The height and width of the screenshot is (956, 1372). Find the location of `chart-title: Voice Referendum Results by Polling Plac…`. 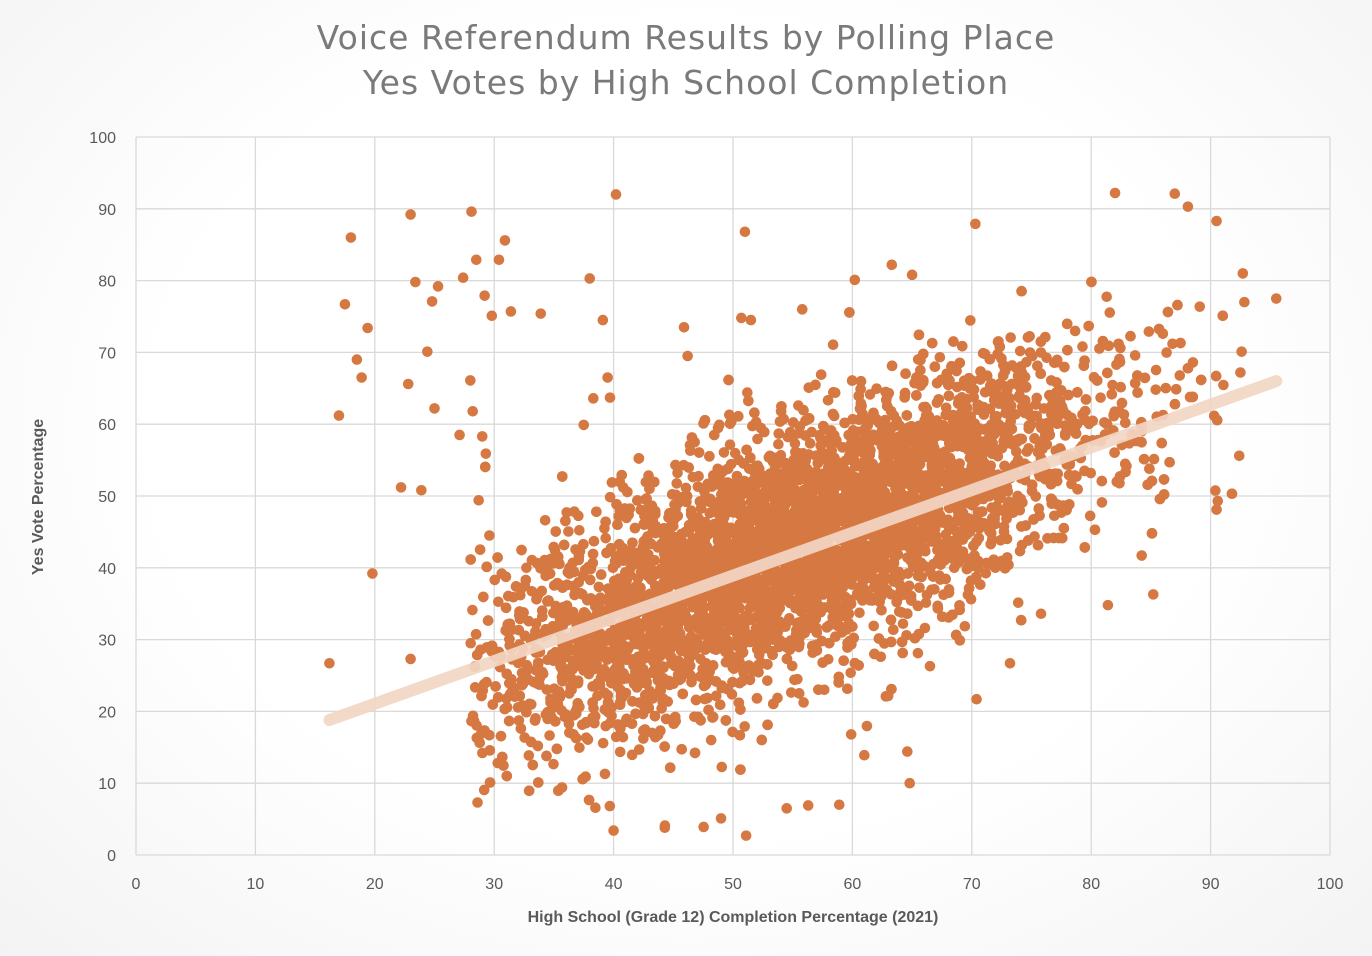

chart-title: Voice Referendum Results by Polling Plac… is located at coordinates (686, 37).